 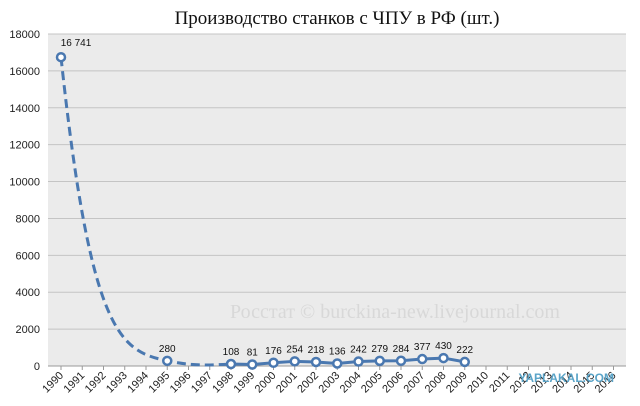 What do you see at coordinates (499, 382) in the screenshot?
I see `x-tick-label: 2011` at bounding box center [499, 382].